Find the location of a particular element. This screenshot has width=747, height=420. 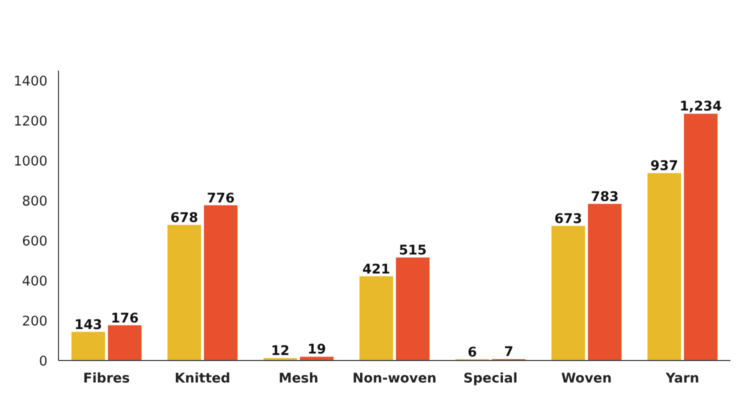

data-label: 7 is located at coordinates (509, 352).